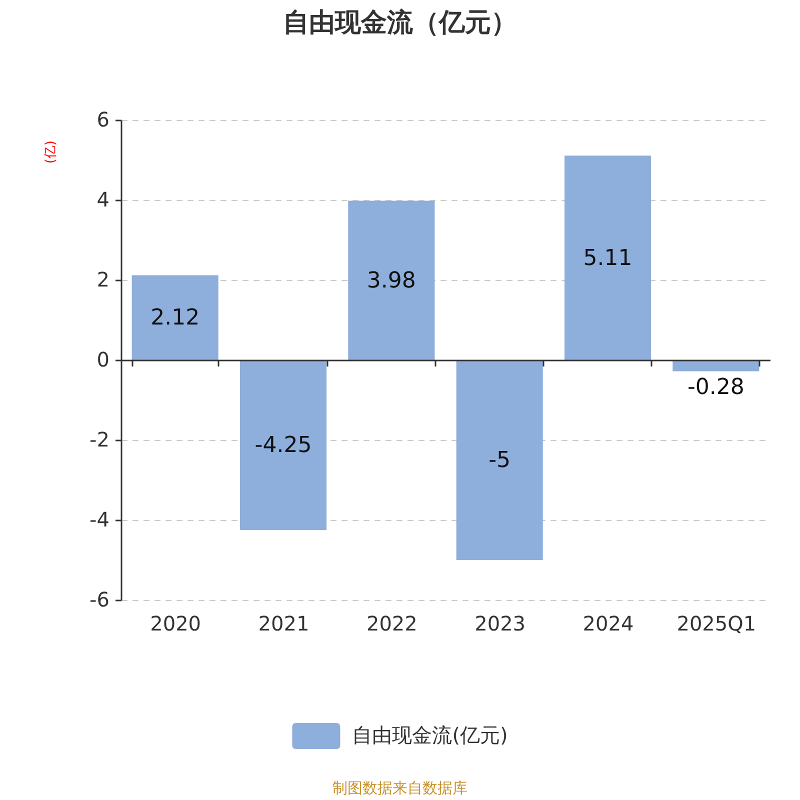 The image size is (800, 800). Describe the element at coordinates (103, 280) in the screenshot. I see `y-tick-label: 2` at that location.